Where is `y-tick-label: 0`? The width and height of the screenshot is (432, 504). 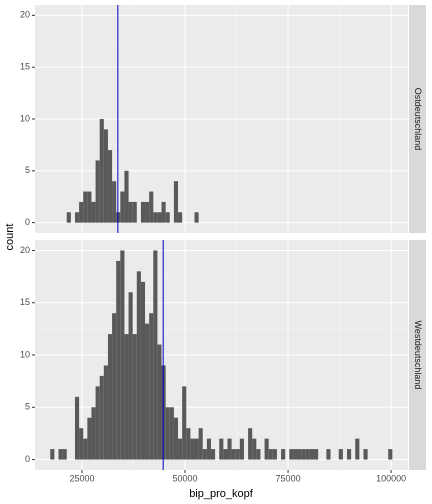
y-tick-label: 0 is located at coordinates (27, 222).